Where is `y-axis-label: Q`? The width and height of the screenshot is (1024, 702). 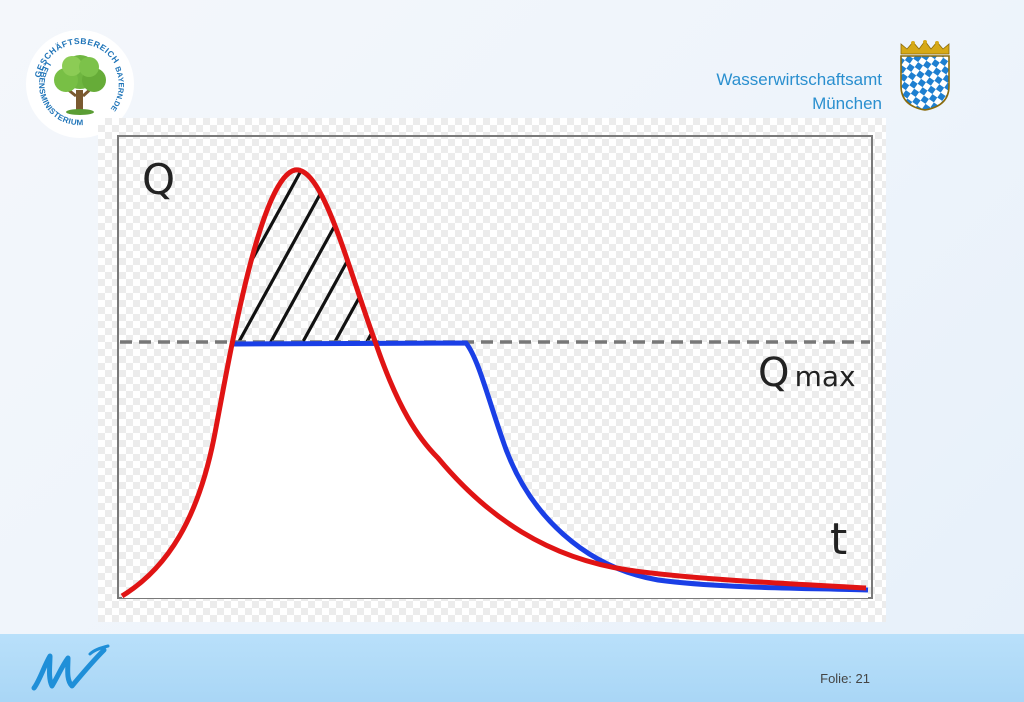 y-axis-label: Q is located at coordinates (158, 179).